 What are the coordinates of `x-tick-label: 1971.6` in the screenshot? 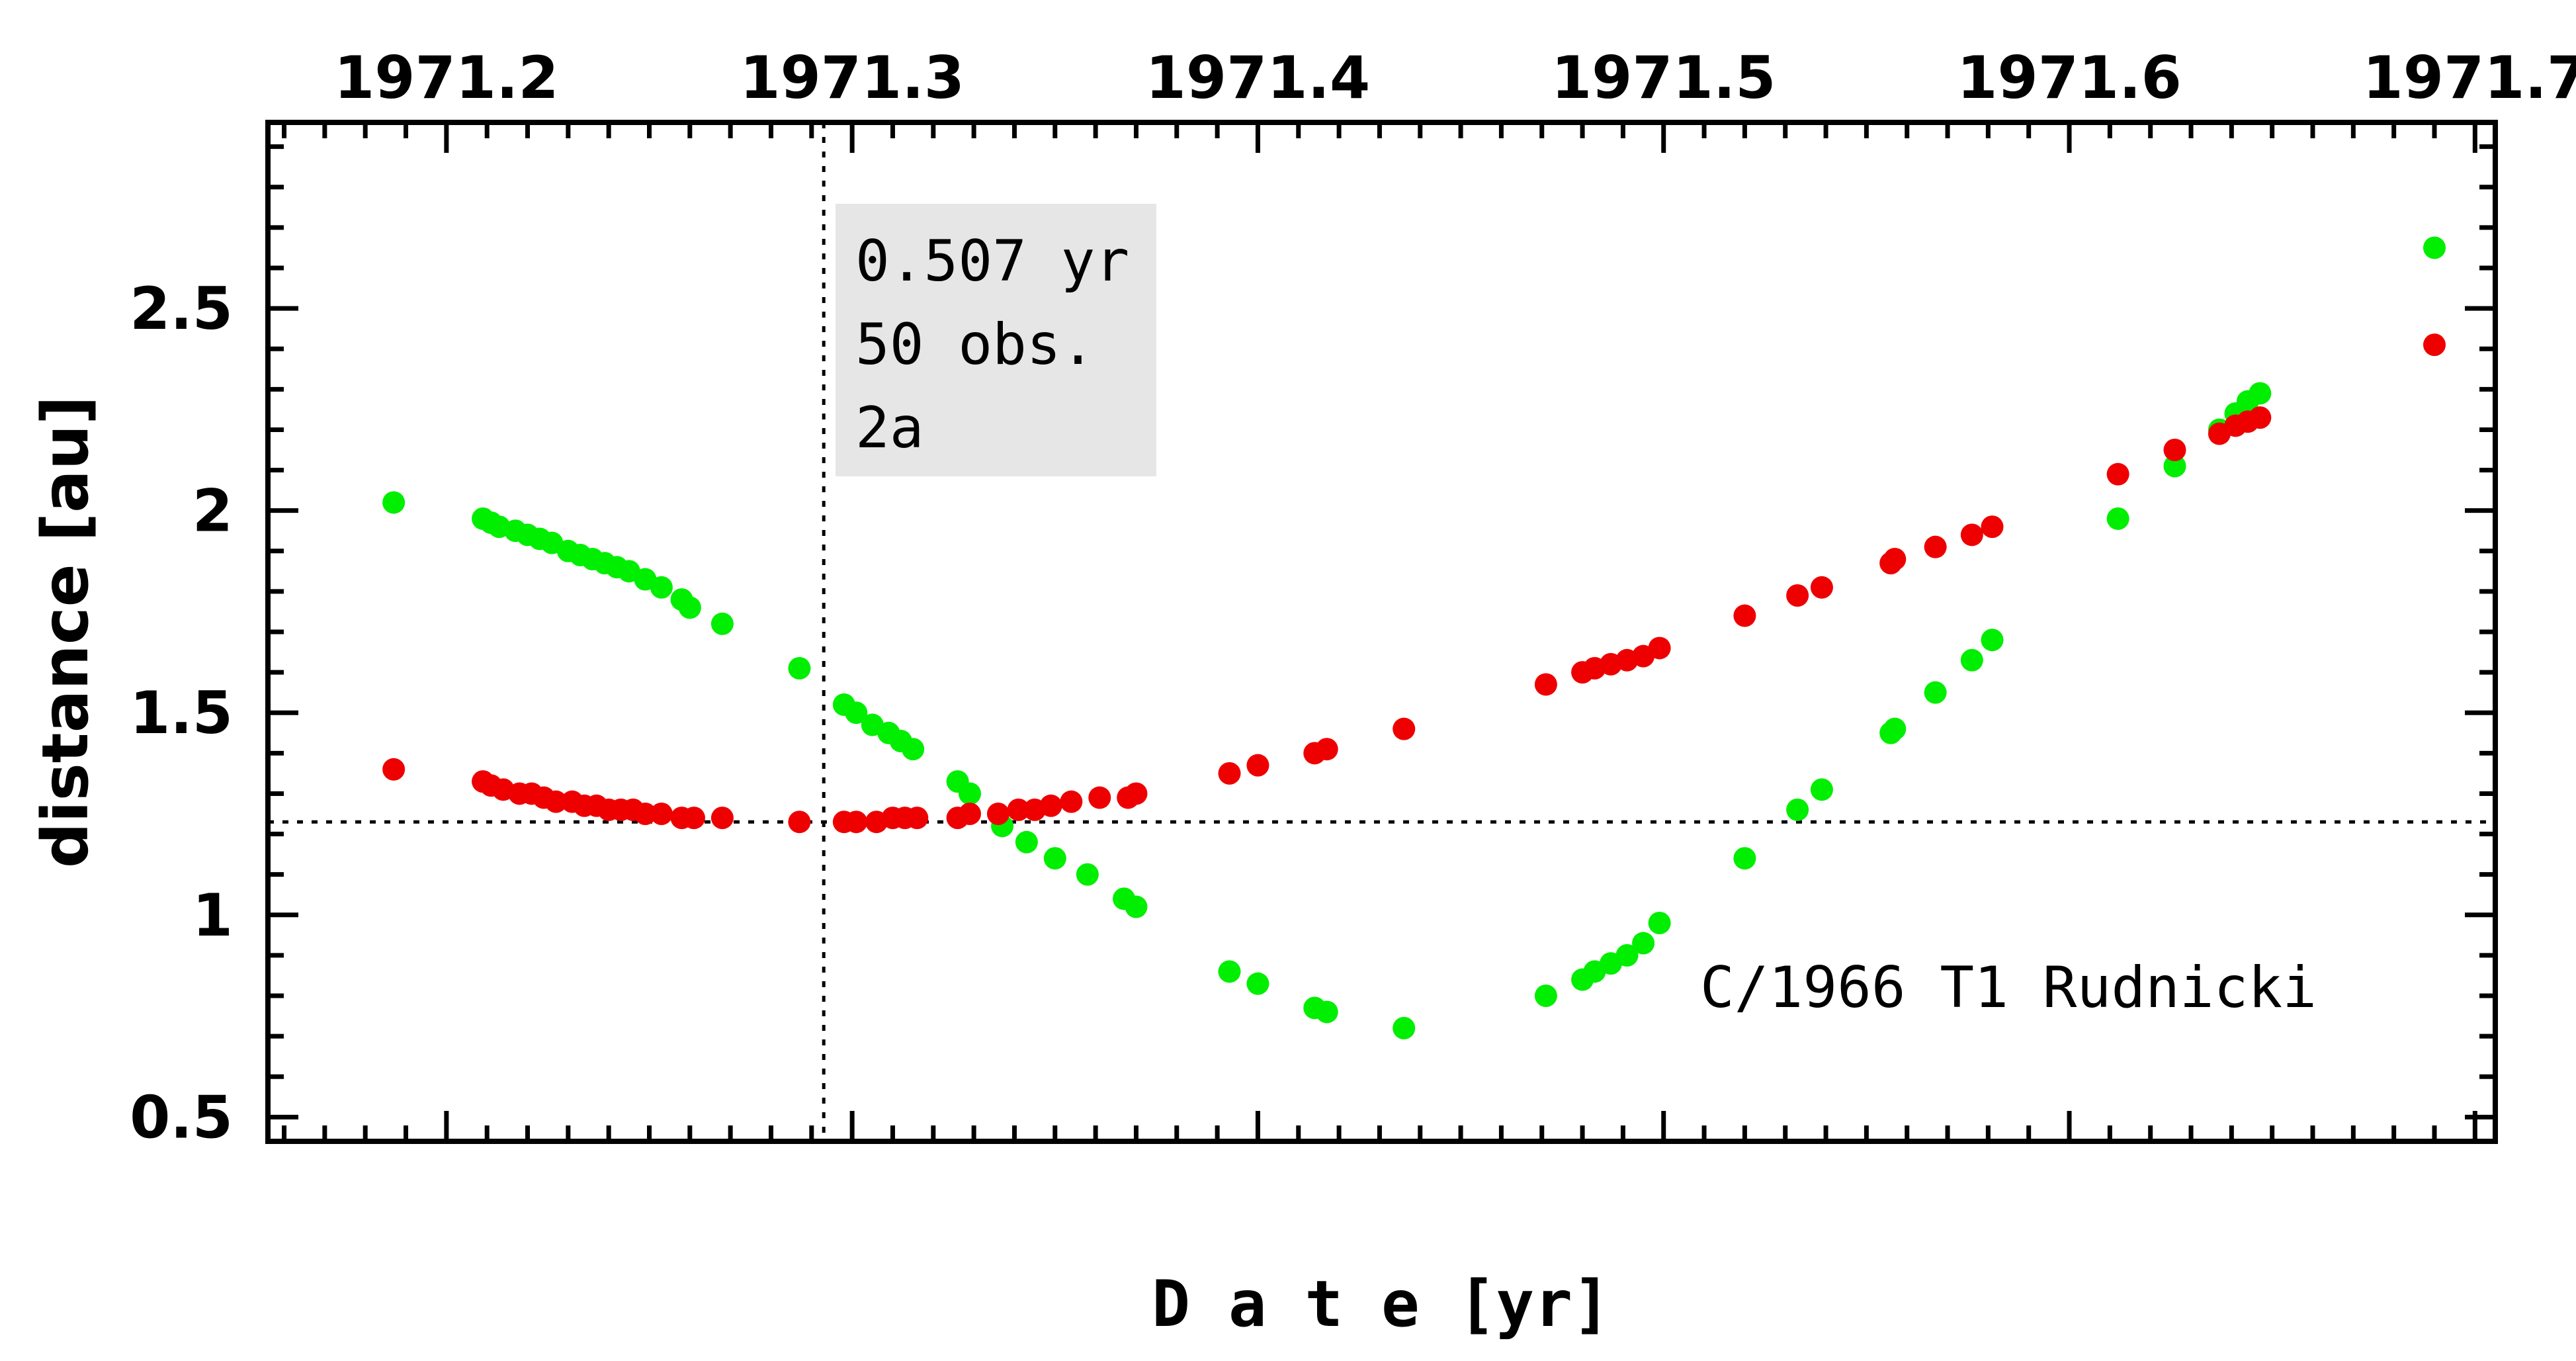 It's located at (2069, 78).